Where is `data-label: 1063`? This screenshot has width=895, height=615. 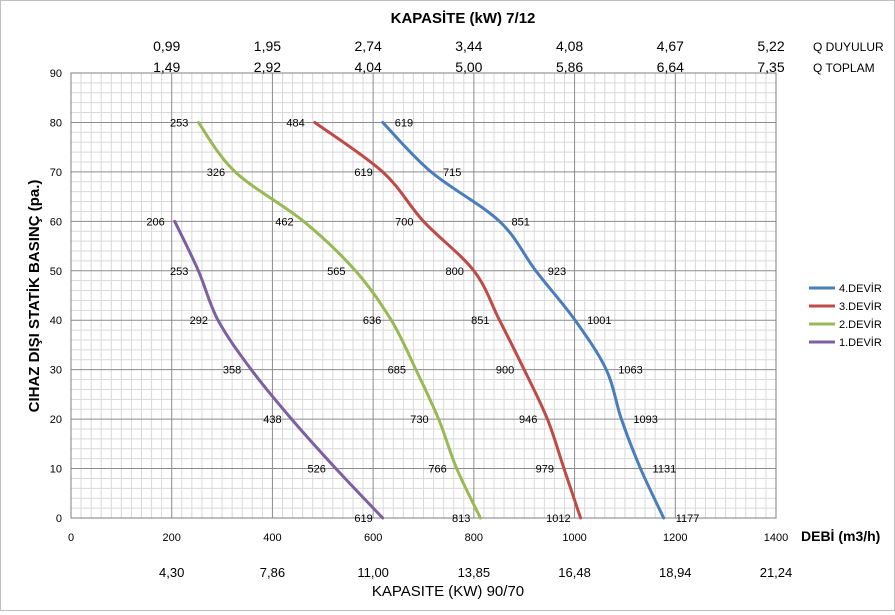 data-label: 1063 is located at coordinates (630, 371).